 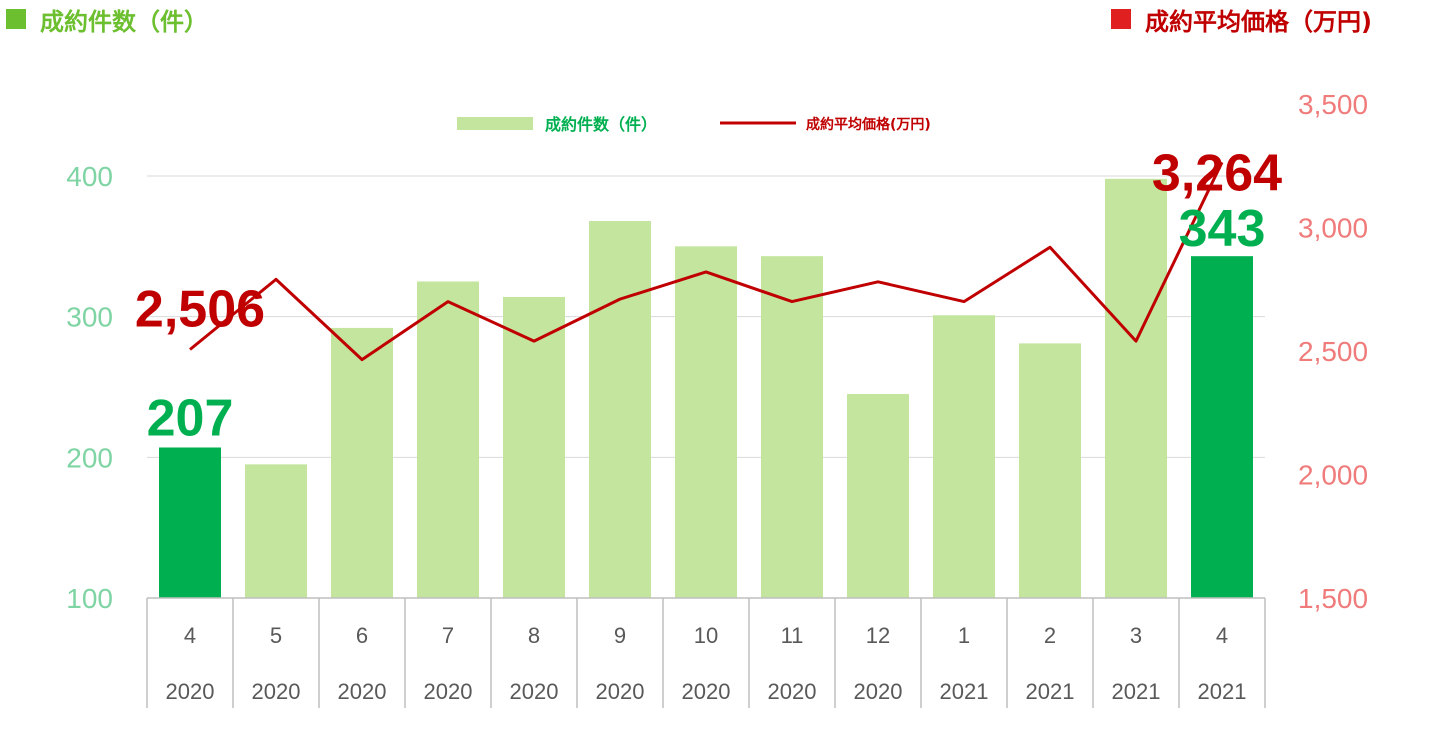 I want to click on month-tick-label: 2, so click(x=1050, y=635).